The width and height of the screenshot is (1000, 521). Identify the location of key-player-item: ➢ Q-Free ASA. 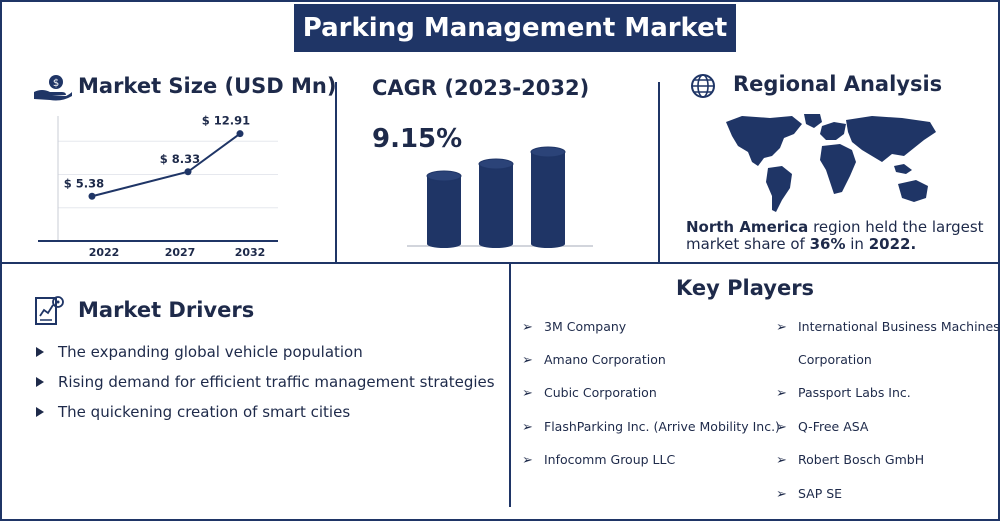
(822, 427).